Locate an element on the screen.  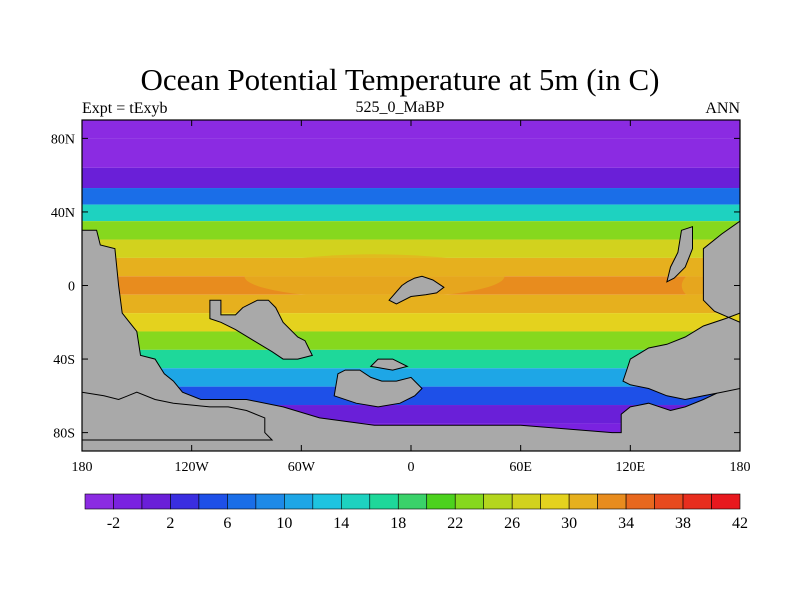
colorbar-label: 6 is located at coordinates (227, 523).